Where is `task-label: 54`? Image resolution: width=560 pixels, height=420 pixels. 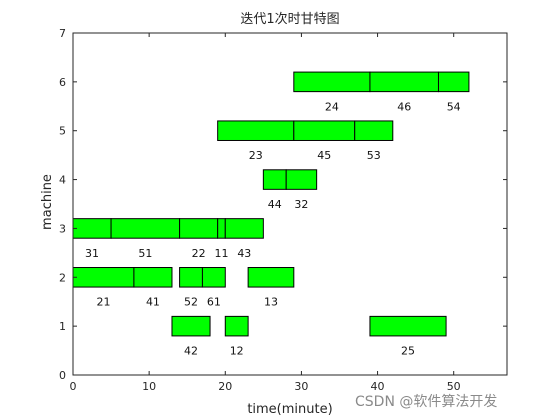 task-label: 54 is located at coordinates (454, 106).